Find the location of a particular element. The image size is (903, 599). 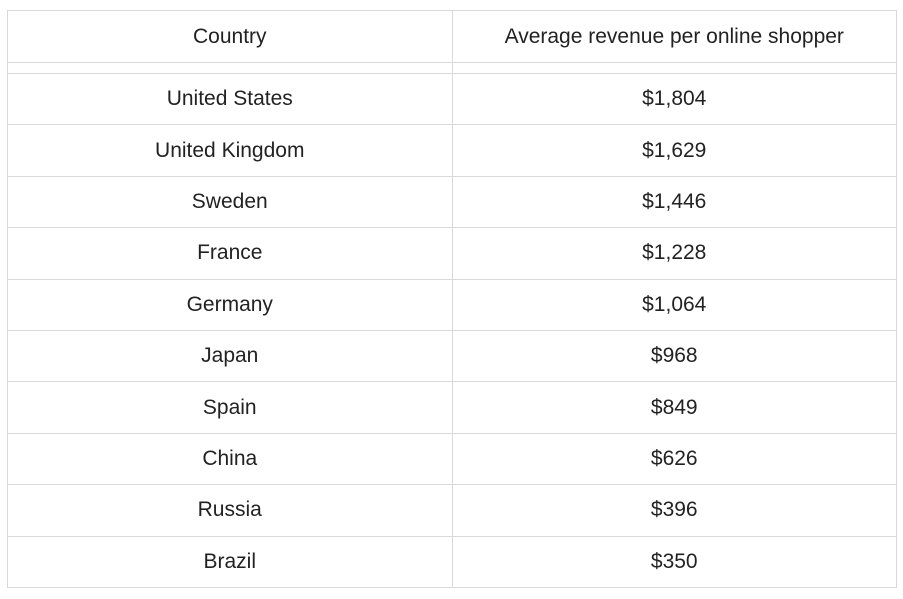

country-cell: Germany is located at coordinates (230, 305).